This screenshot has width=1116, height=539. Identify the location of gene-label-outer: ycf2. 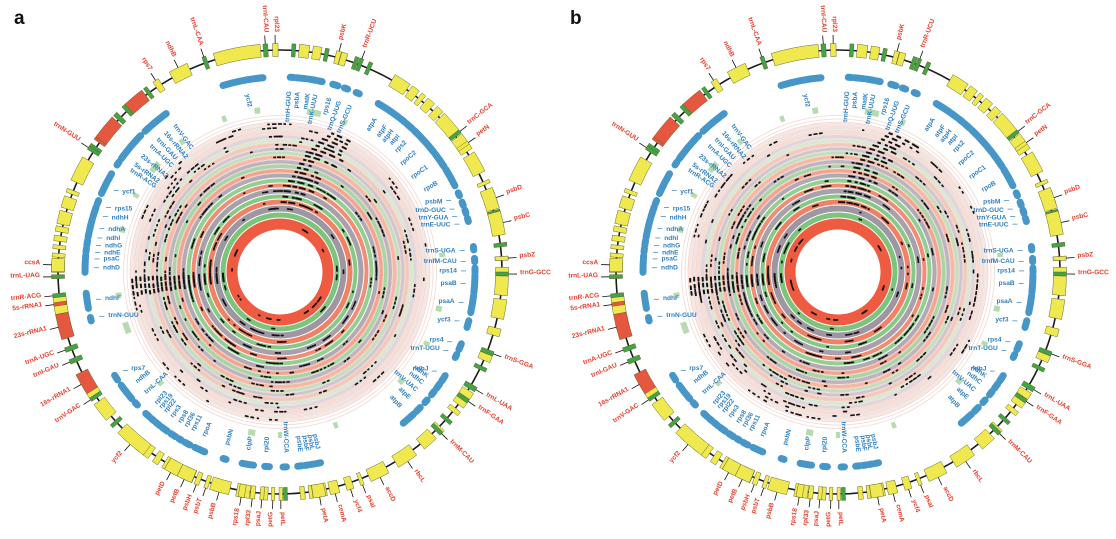
(117, 457).